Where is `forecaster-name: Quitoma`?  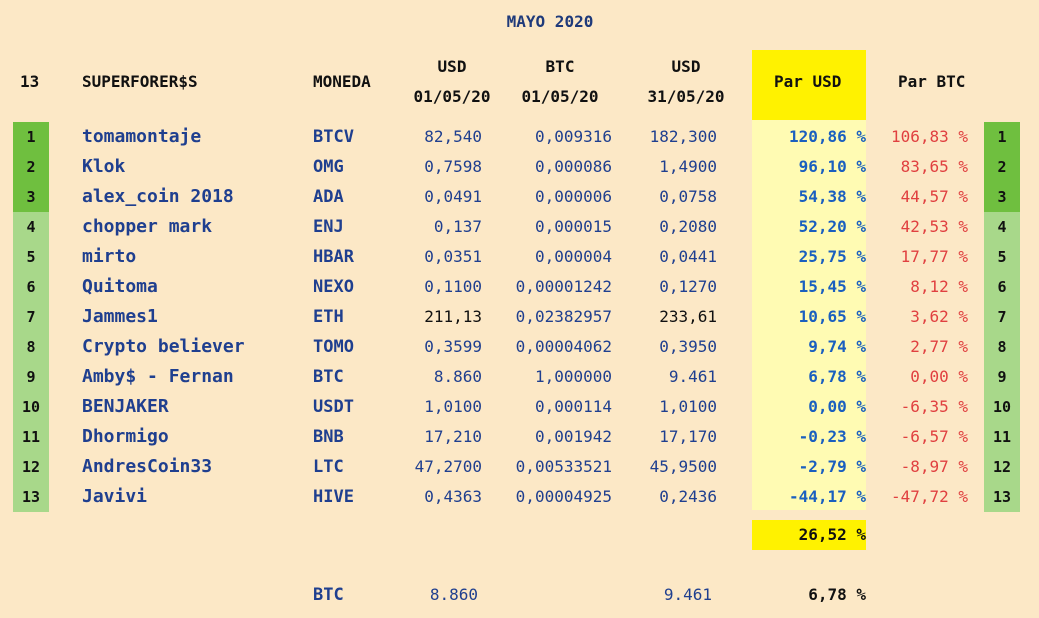 forecaster-name: Quitoma is located at coordinates (120, 286).